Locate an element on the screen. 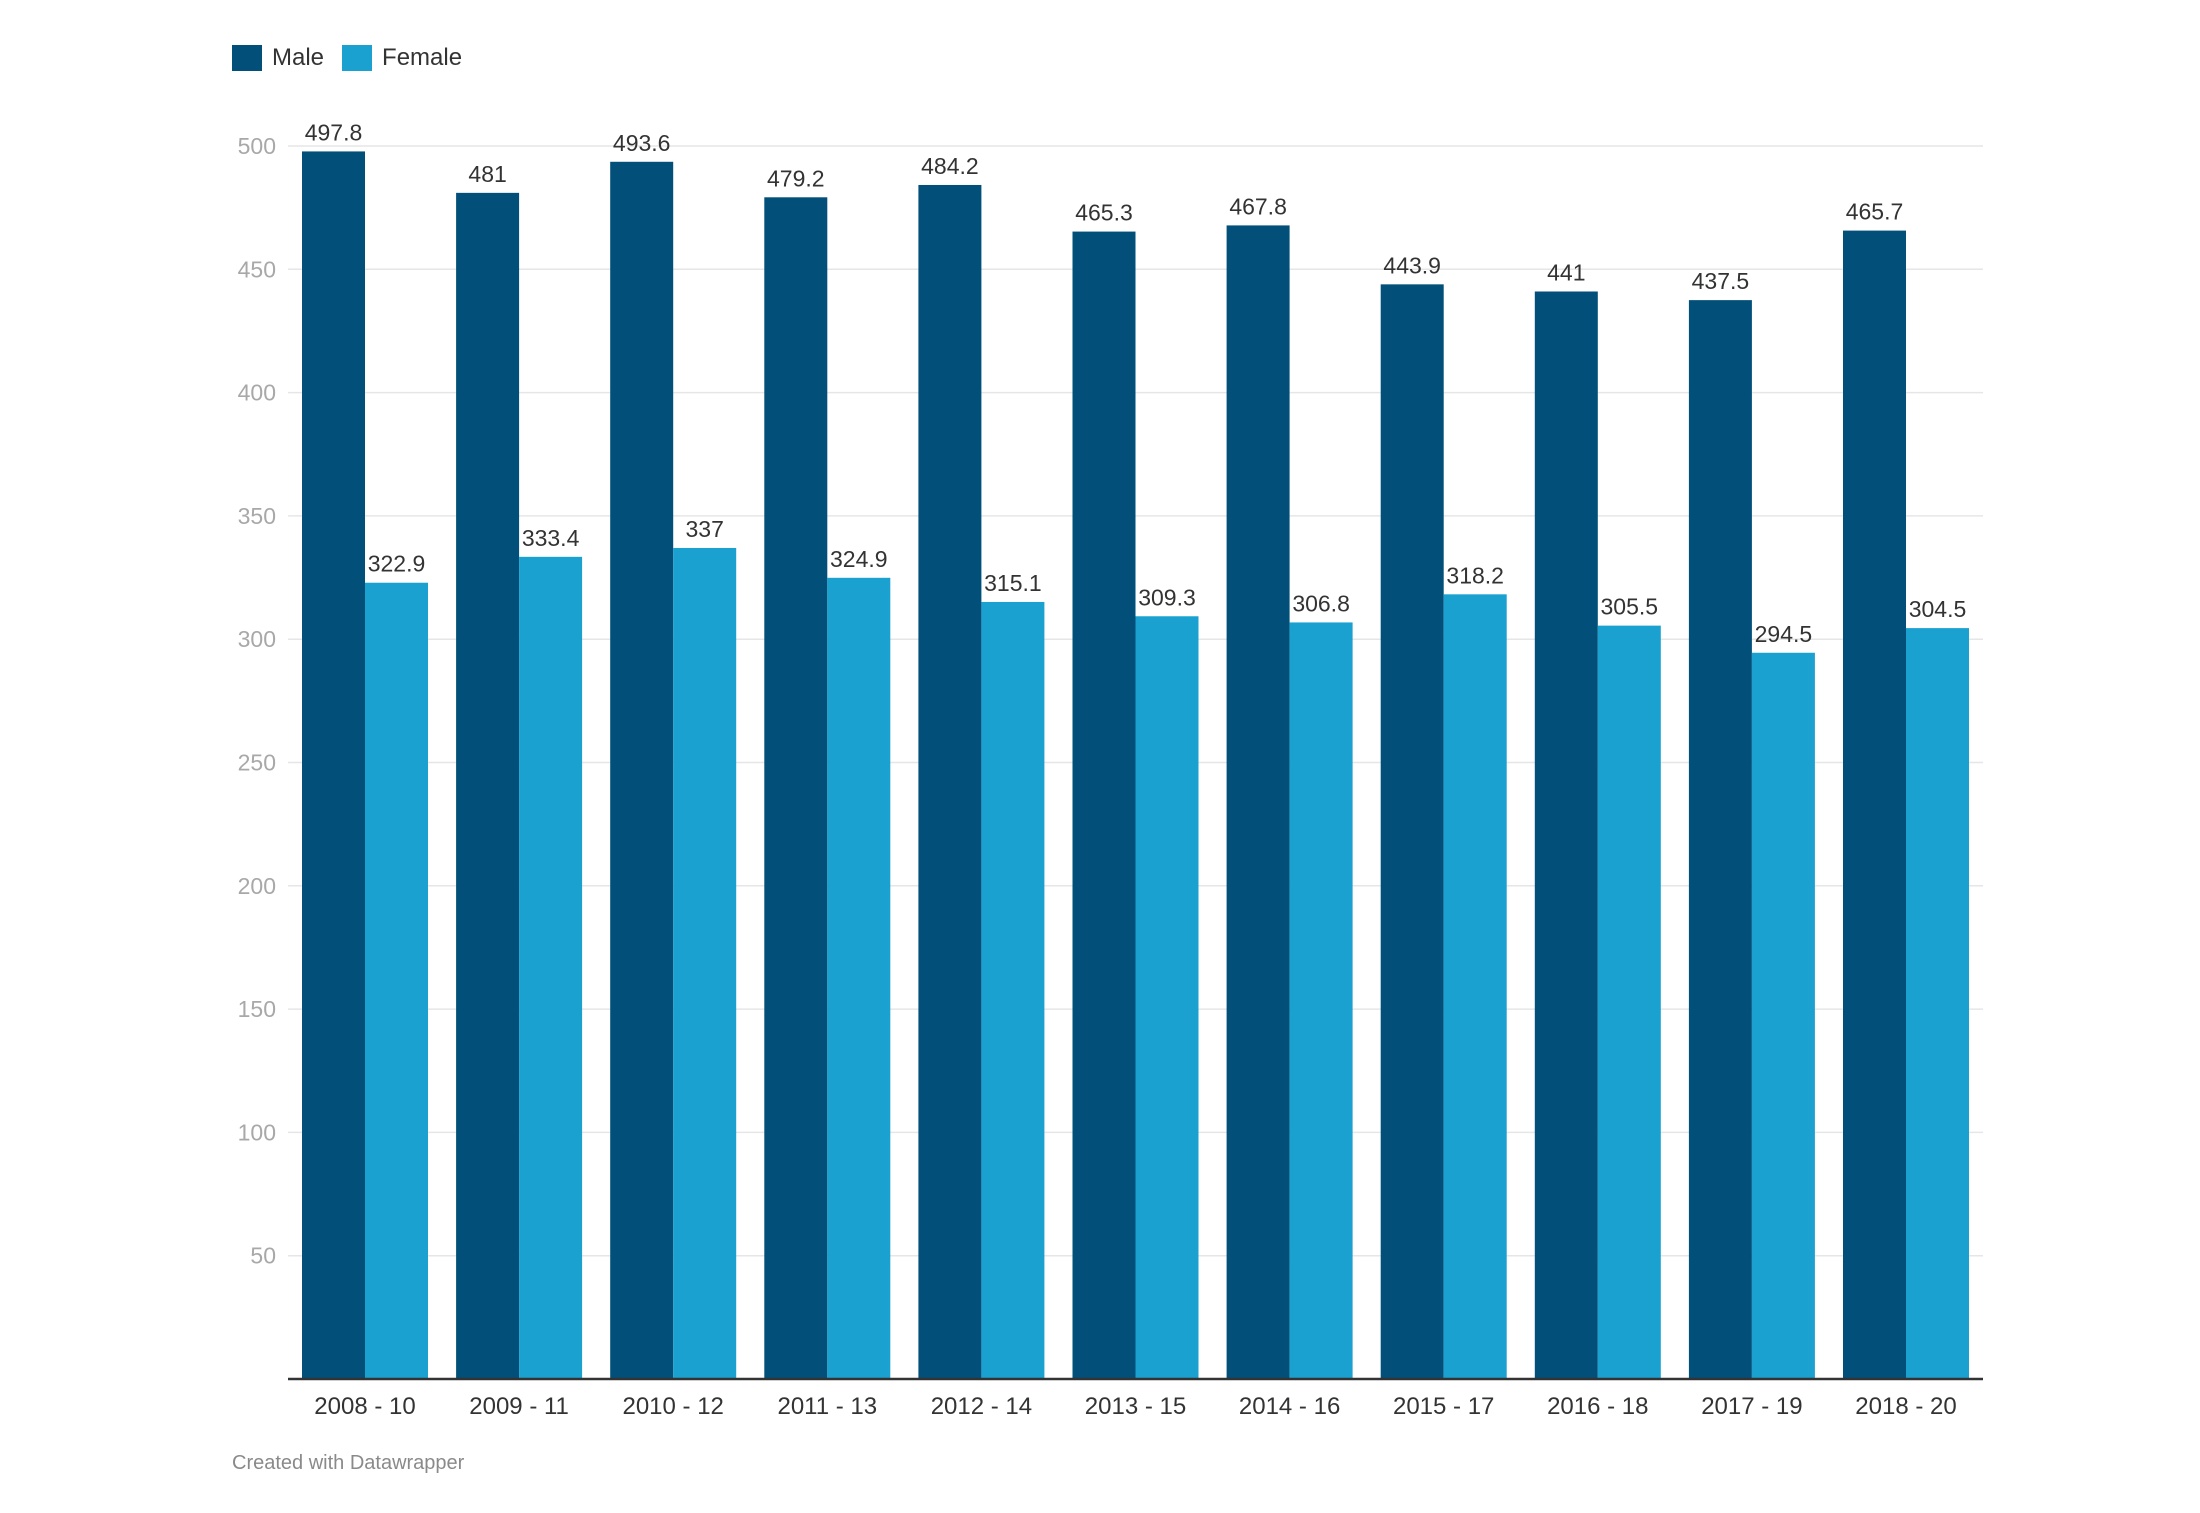 The width and height of the screenshot is (2200, 1513). data-label: 333.4 is located at coordinates (551, 538).